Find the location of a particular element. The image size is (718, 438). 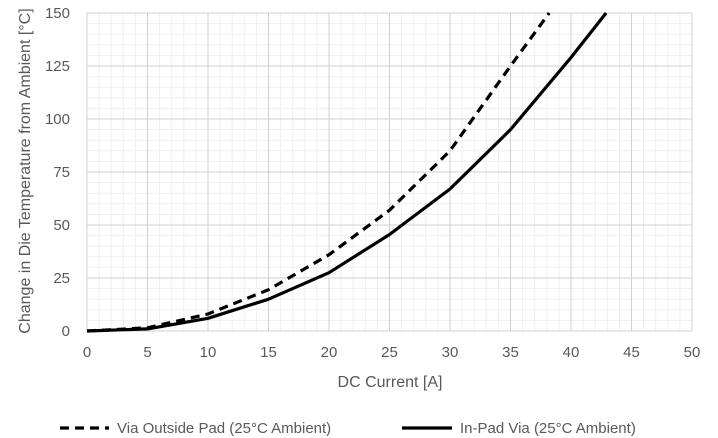

y-tick-label: 75 is located at coordinates (61, 172).